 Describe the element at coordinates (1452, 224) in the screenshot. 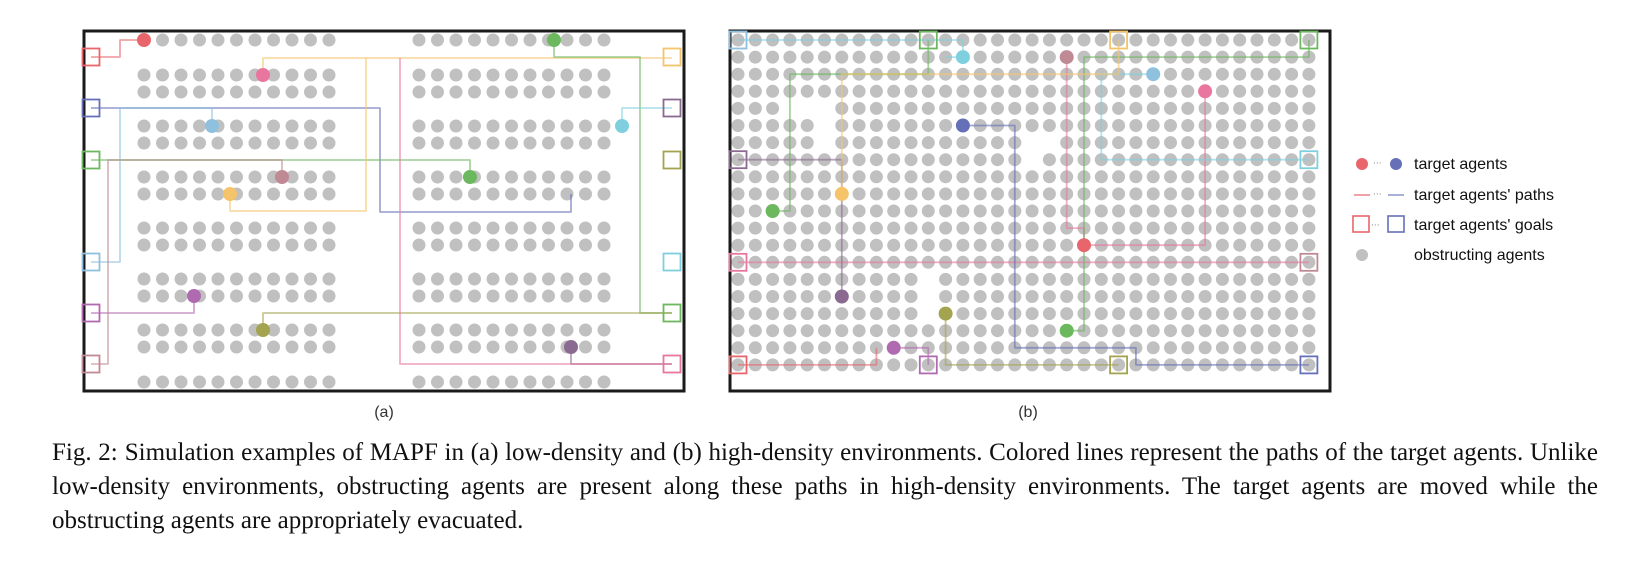

I see `legend-item-goals: ··· target agents' goals` at that location.